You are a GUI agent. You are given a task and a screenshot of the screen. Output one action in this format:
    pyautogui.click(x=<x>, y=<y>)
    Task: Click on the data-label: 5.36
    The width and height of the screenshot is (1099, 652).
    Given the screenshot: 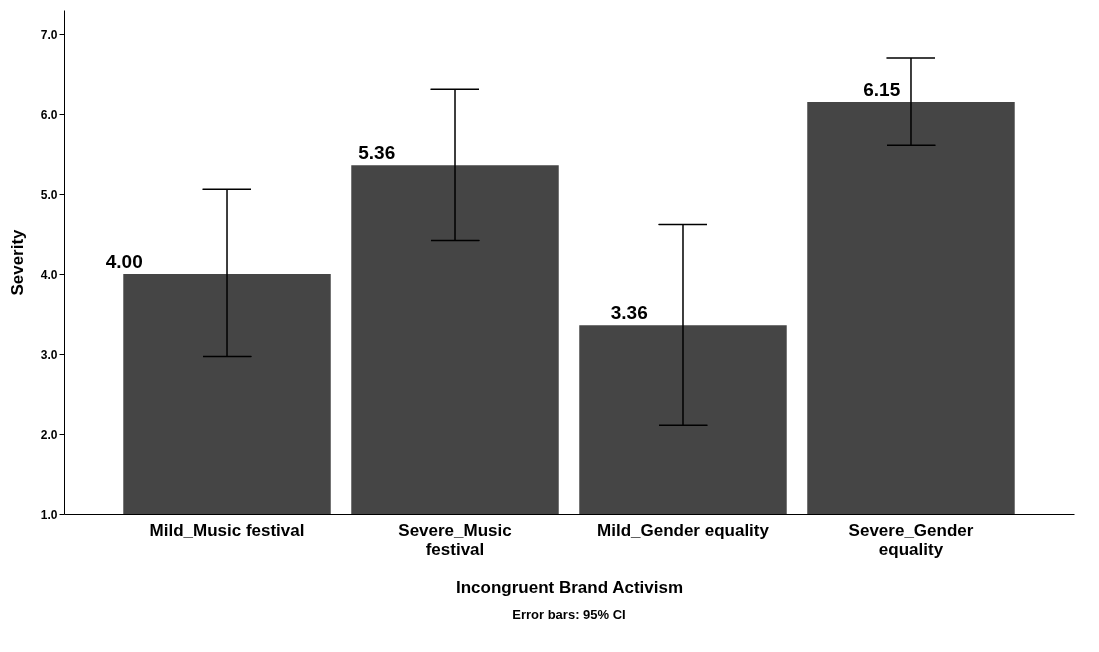 What is the action you would take?
    pyautogui.click(x=377, y=153)
    